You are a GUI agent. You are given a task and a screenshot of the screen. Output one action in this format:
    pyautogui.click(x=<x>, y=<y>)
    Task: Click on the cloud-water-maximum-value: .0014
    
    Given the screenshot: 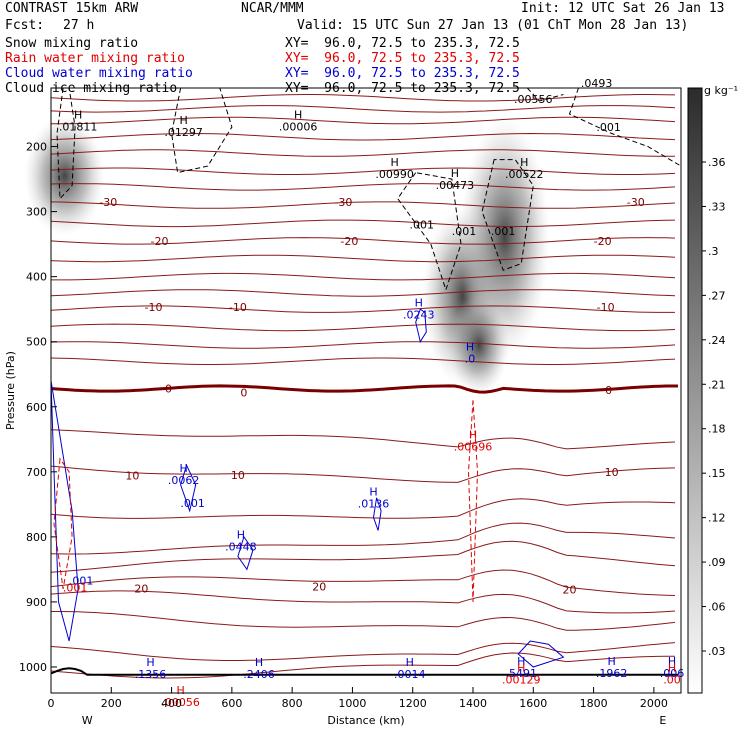 What is the action you would take?
    pyautogui.click(x=410, y=674)
    